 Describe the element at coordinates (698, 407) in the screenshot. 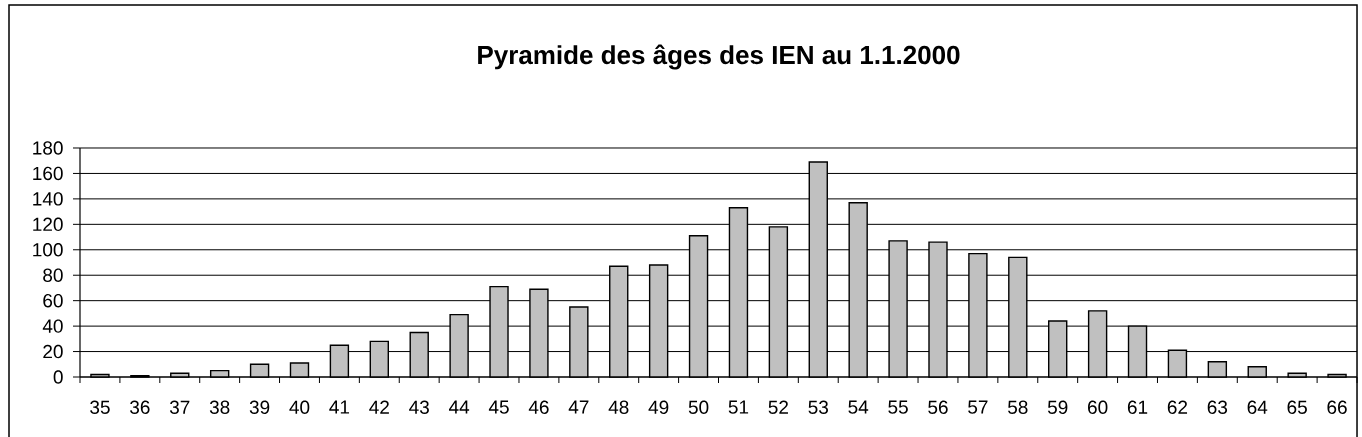

I see `x-tick-label: 50` at that location.